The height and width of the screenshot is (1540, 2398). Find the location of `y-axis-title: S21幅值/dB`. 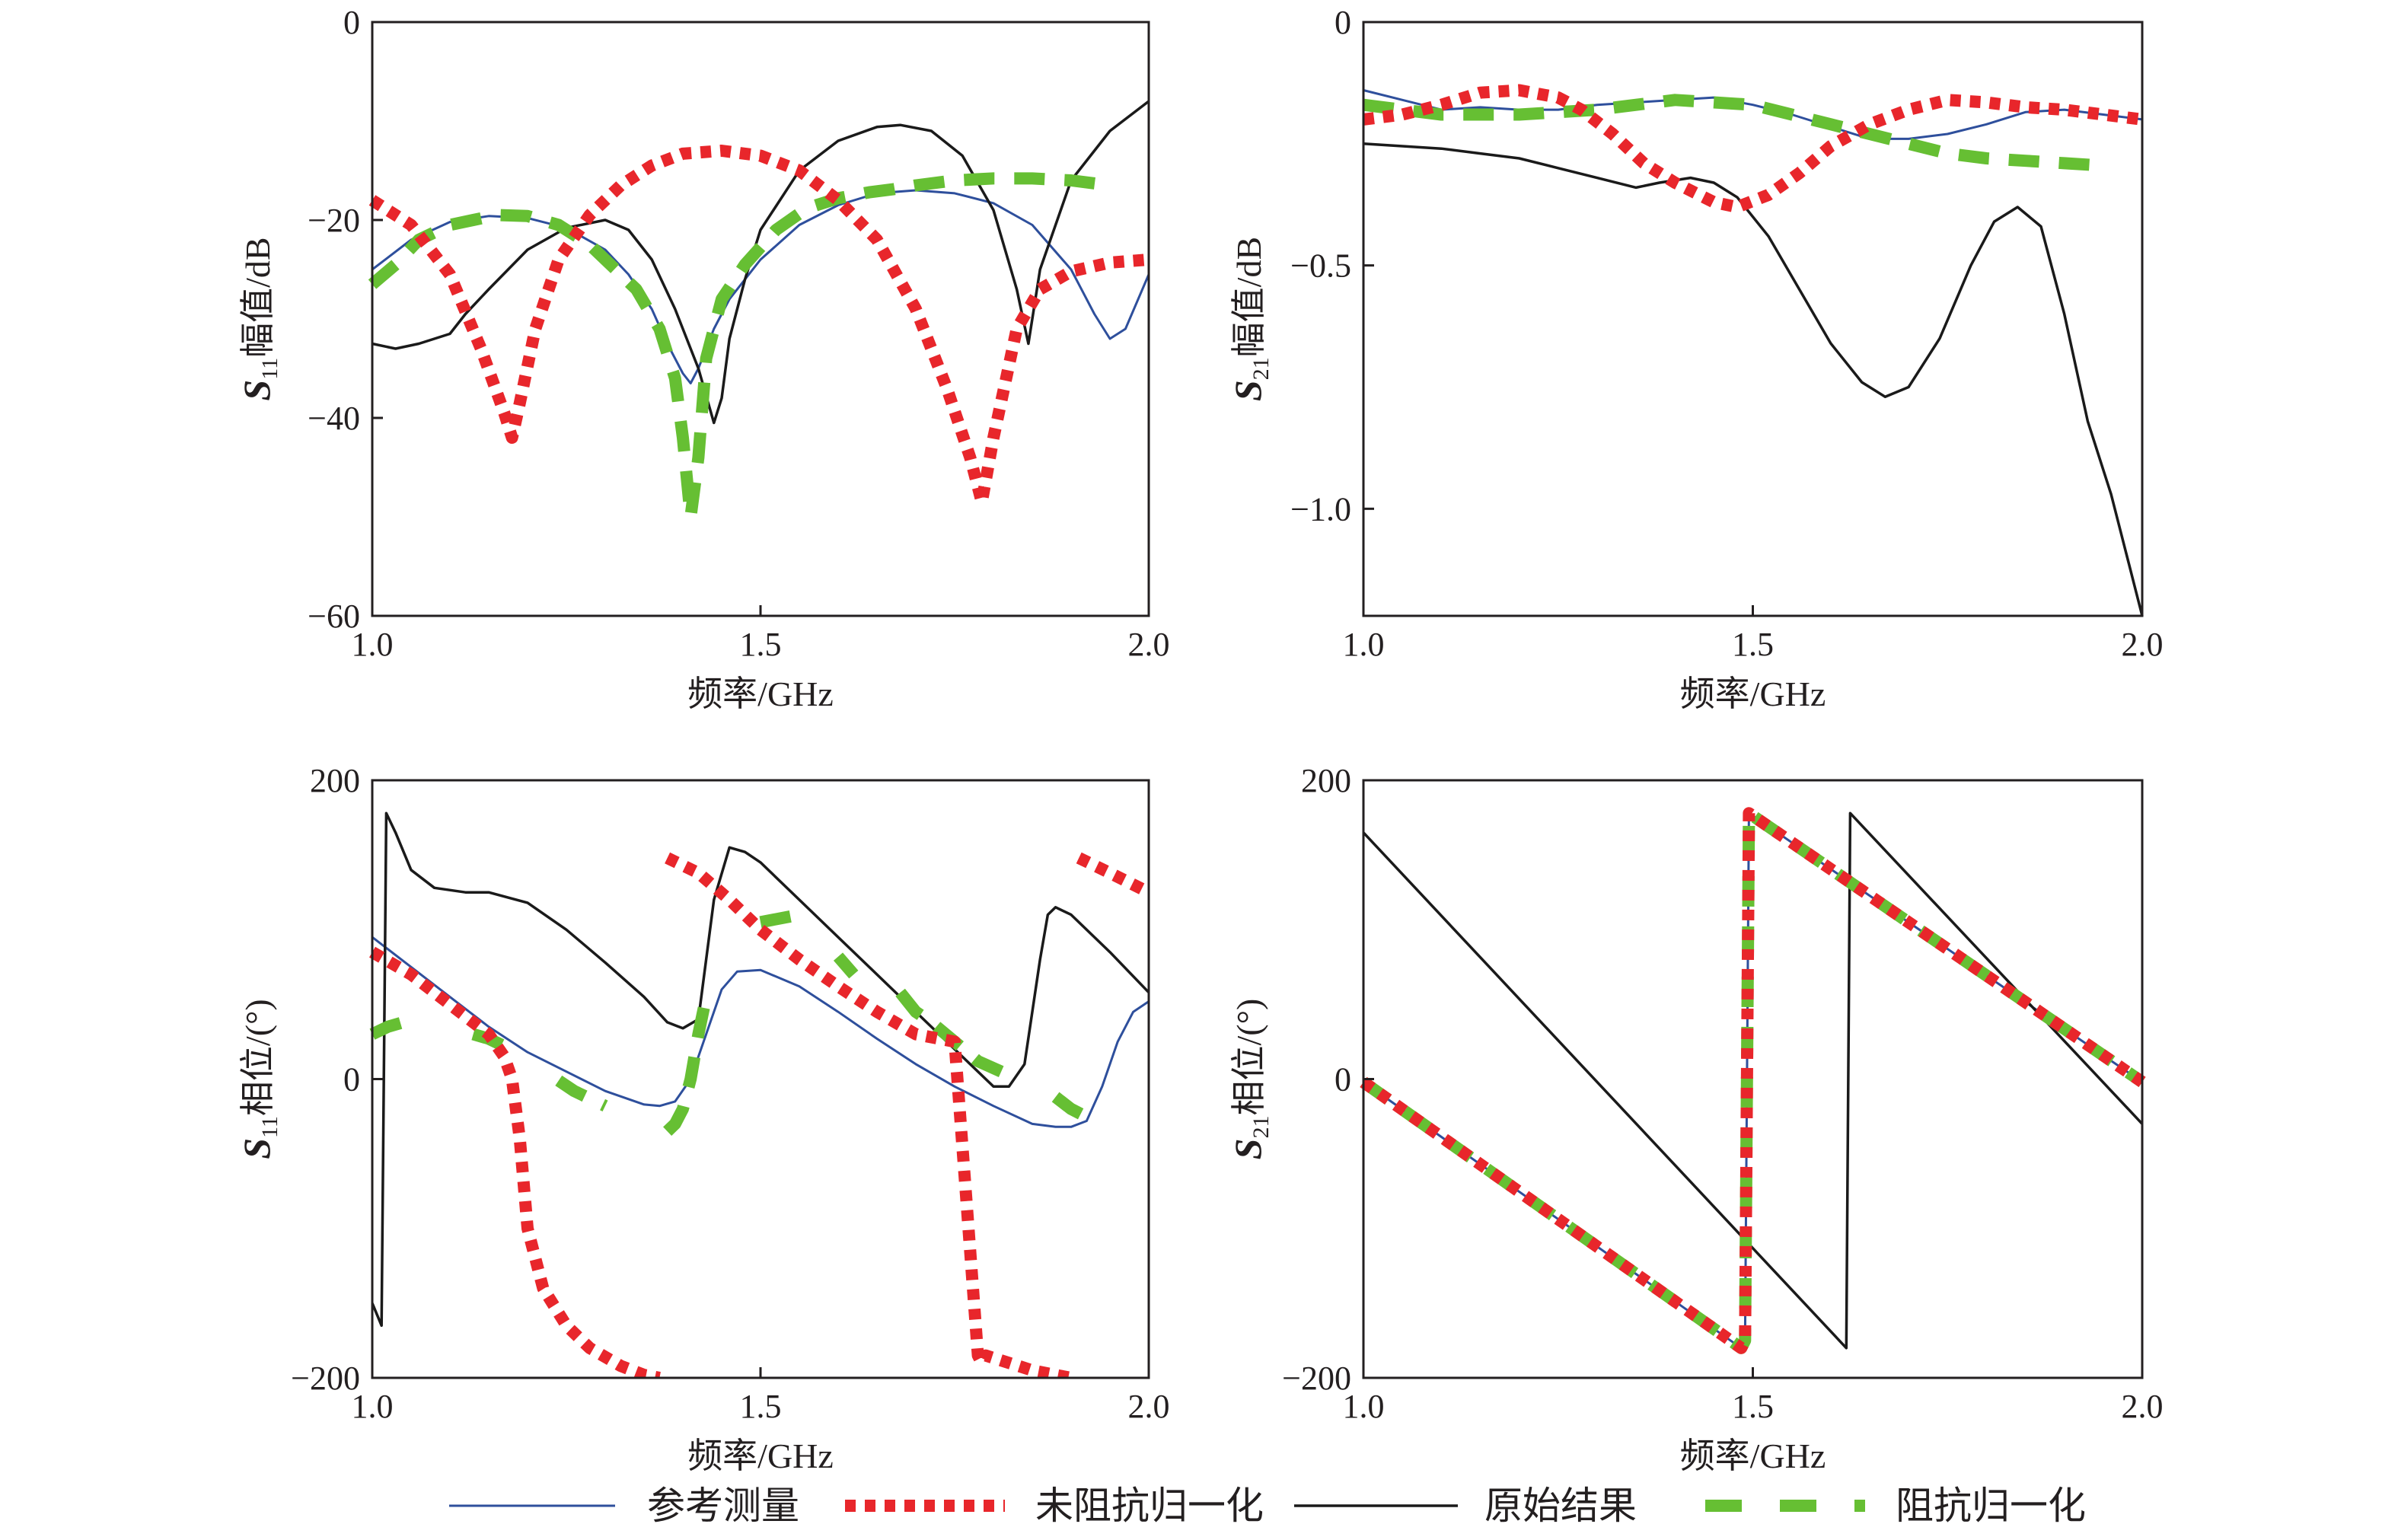

y-axis-title: S21幅值/dB is located at coordinates (1250, 319).